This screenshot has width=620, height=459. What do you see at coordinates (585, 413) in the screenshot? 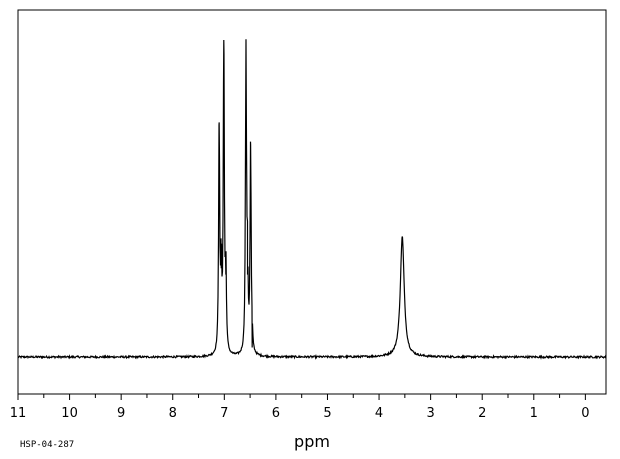
I see `x-tick-label: 0` at bounding box center [585, 413].